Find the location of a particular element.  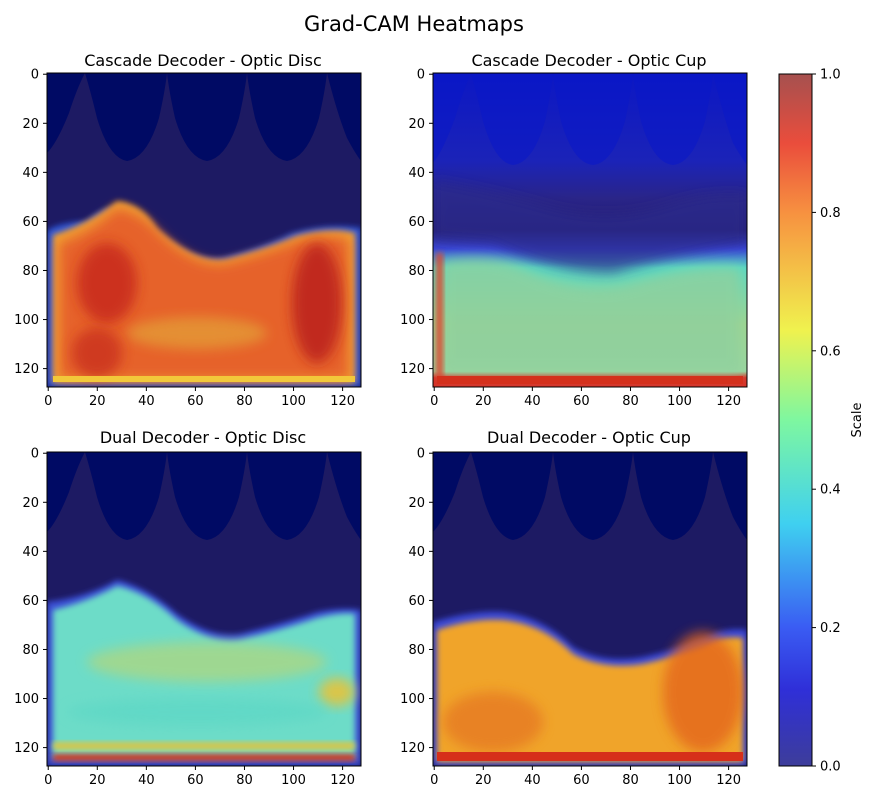

colorbar-tick-label: 0.4 is located at coordinates (830, 490).